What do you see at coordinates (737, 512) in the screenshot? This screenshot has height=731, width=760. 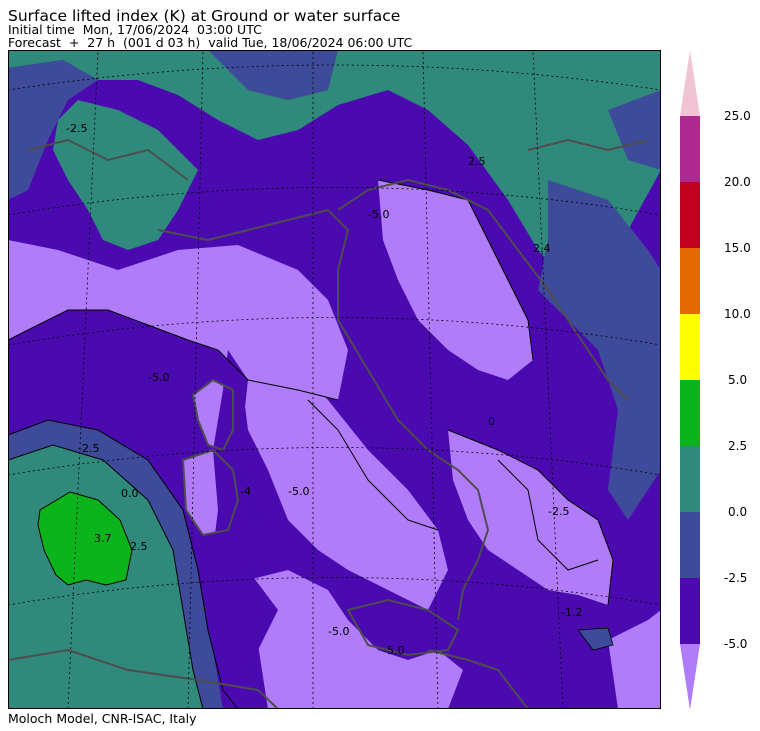 I see `colorbar-tick-label: 0.0` at bounding box center [737, 512].